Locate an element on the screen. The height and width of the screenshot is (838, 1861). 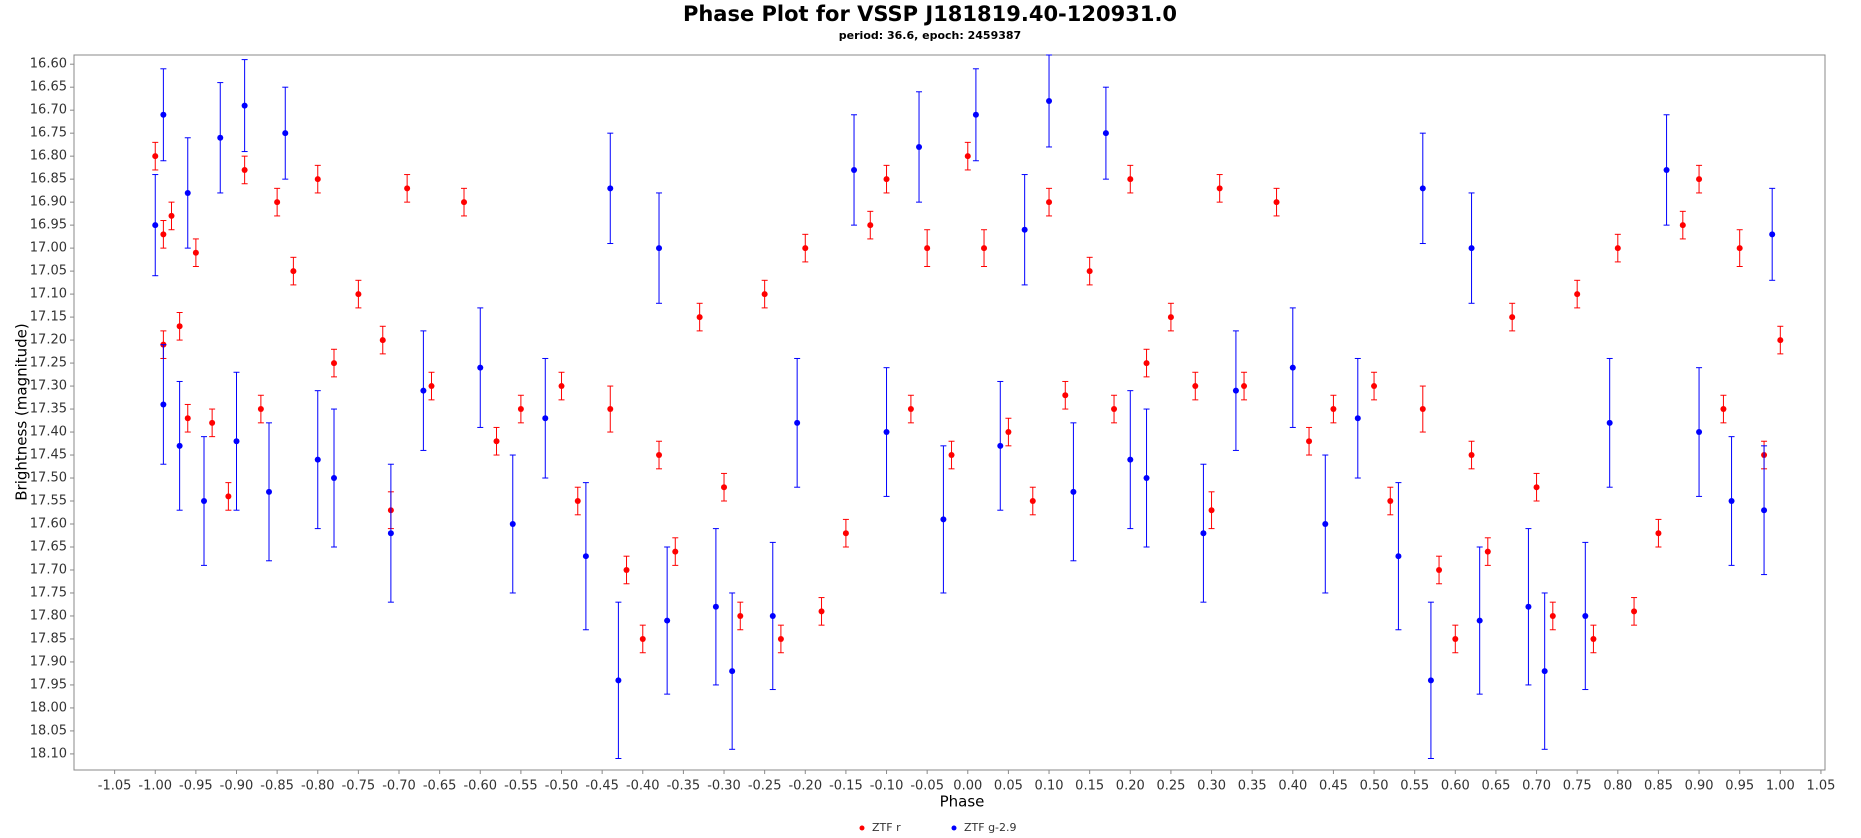
x-tick-label: 0.75 is located at coordinates (1577, 786).